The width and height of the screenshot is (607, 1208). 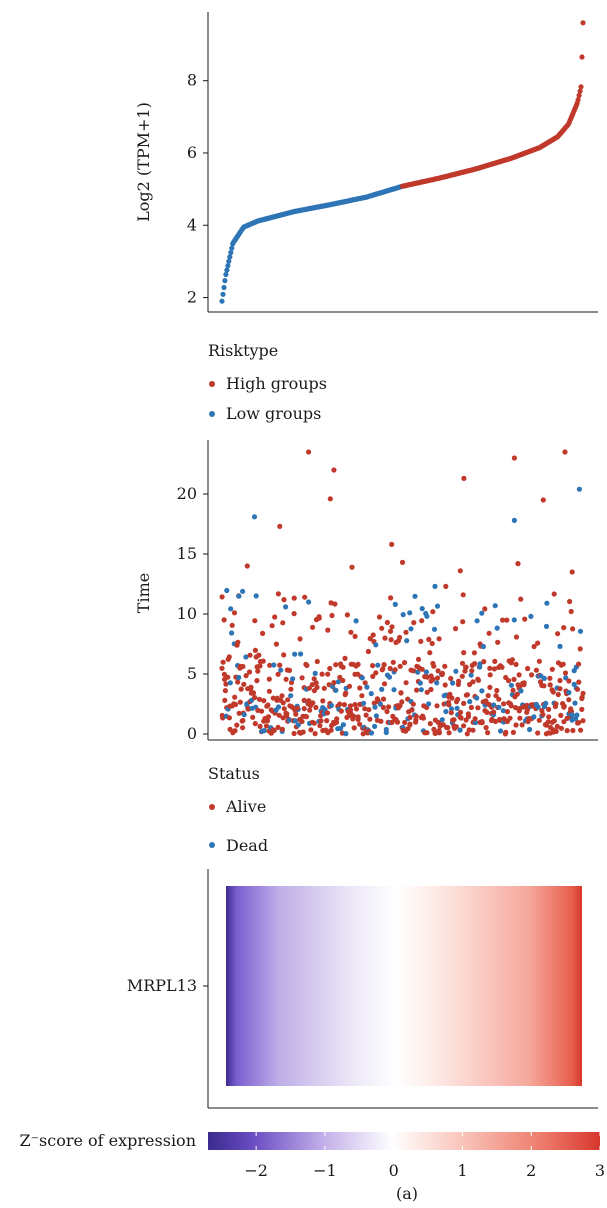 I want to click on expression-tick-label: 8, so click(x=192, y=80).